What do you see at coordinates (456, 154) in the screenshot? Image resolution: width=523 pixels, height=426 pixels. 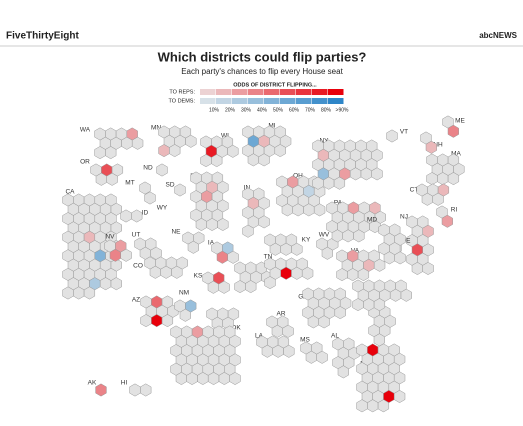 I see `state-label: MA` at bounding box center [456, 154].